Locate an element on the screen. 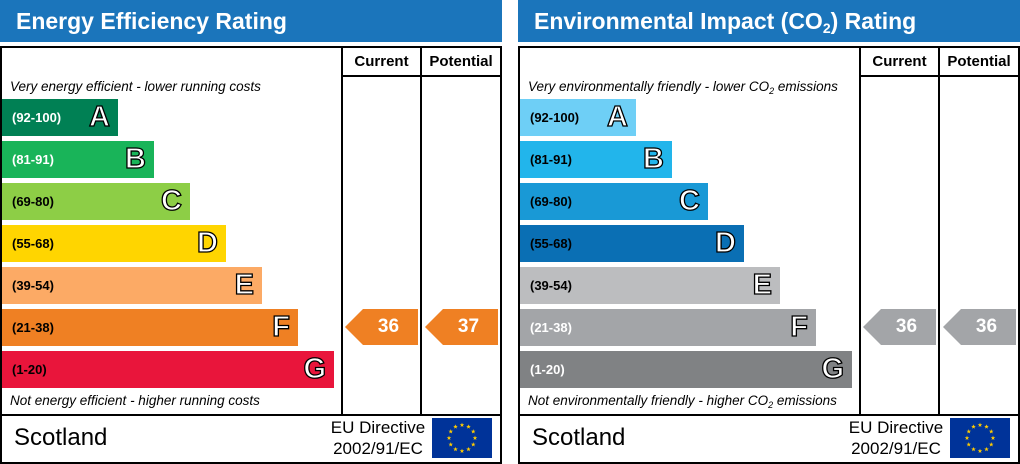 The image size is (1020, 464). bottom-note-part-1: Not environmentally friendly - higher CO is located at coordinates (648, 400).